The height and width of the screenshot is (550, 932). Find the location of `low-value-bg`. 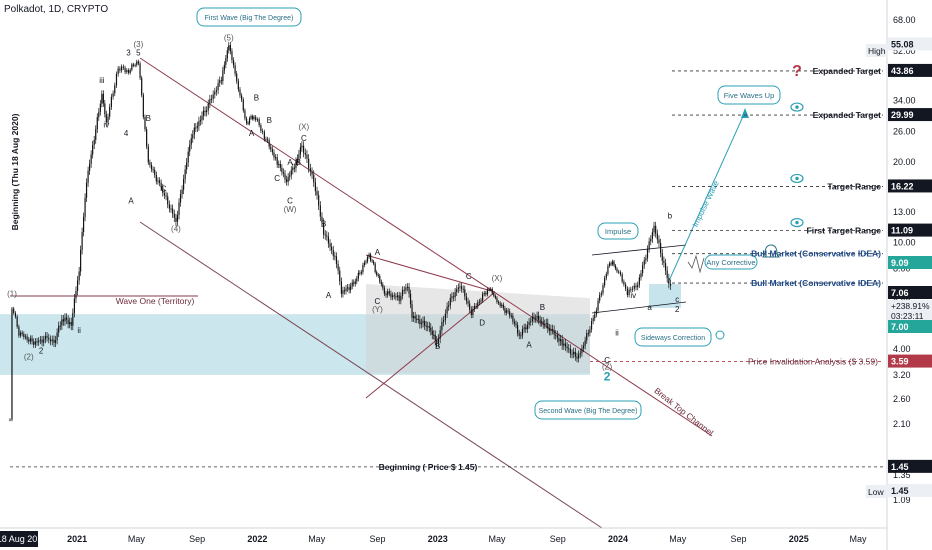

low-value-bg is located at coordinates (910, 490).